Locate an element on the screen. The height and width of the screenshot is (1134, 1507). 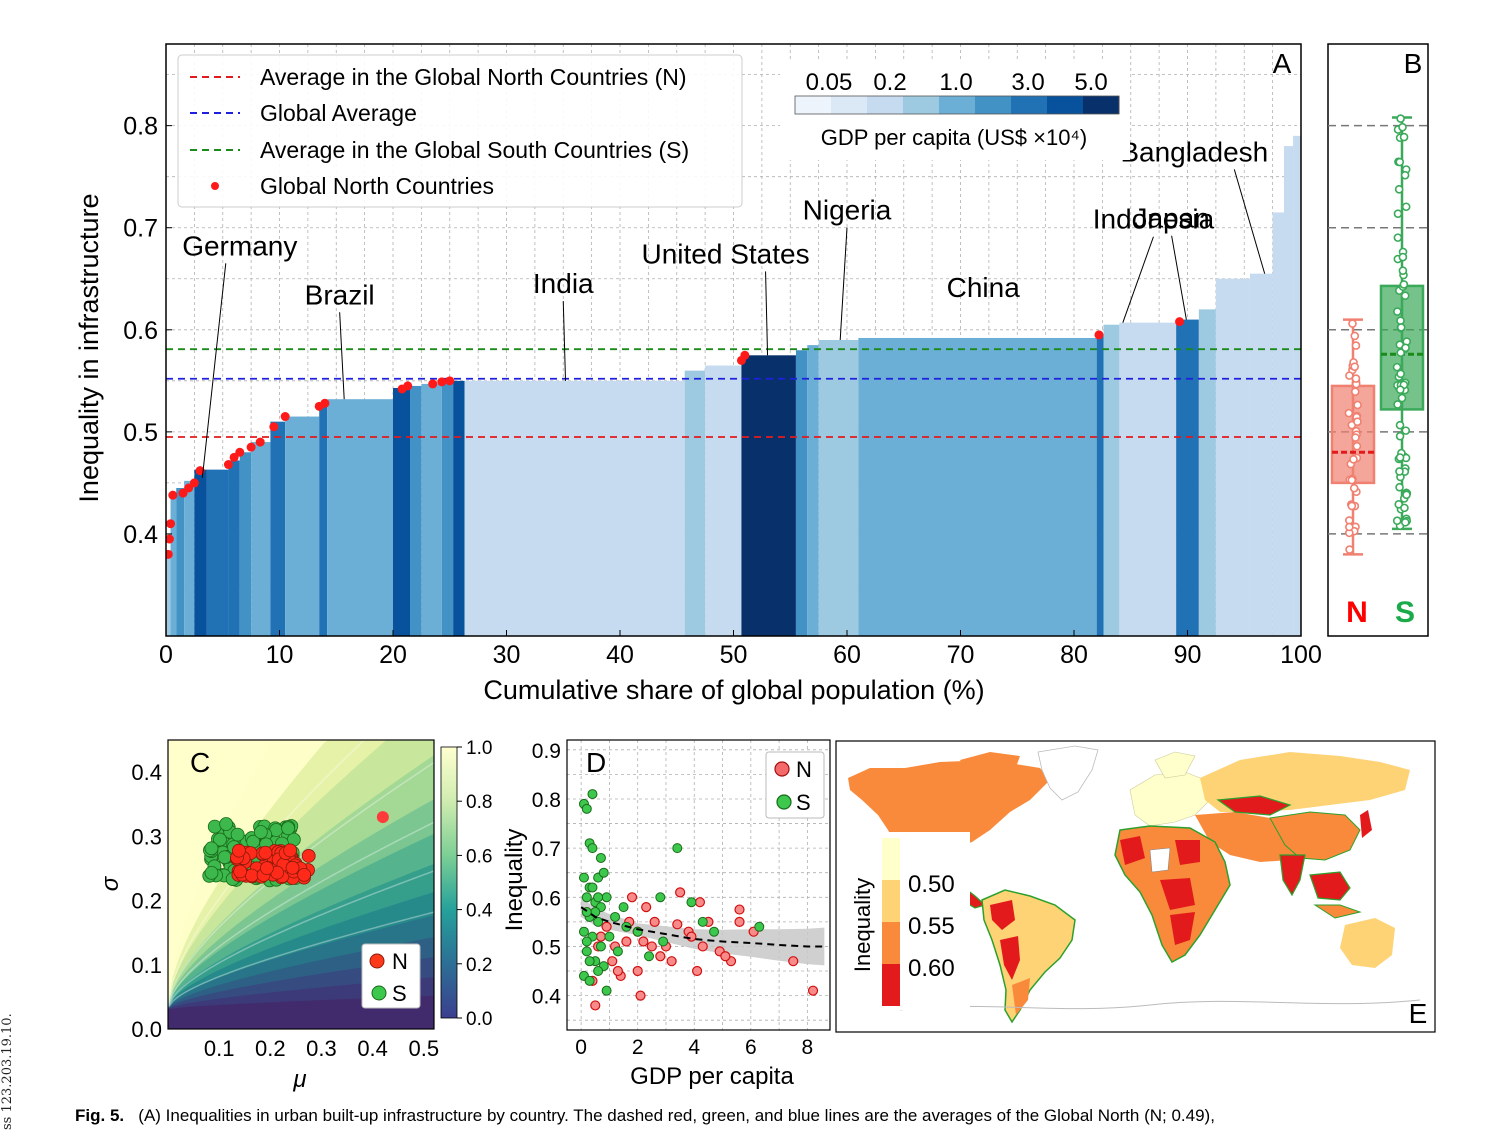
panel-a-y-axis-label: Inequality in infrastructure is located at coordinates (89, 347).